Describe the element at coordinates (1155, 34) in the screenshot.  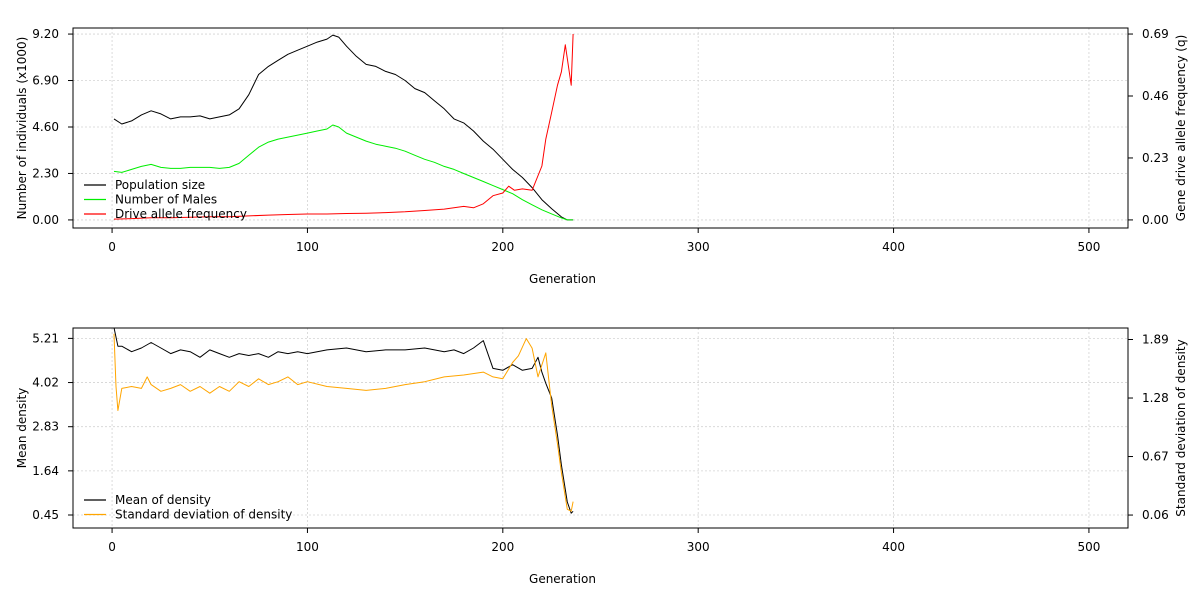
I see `y2-tick-label: 0.69` at that location.